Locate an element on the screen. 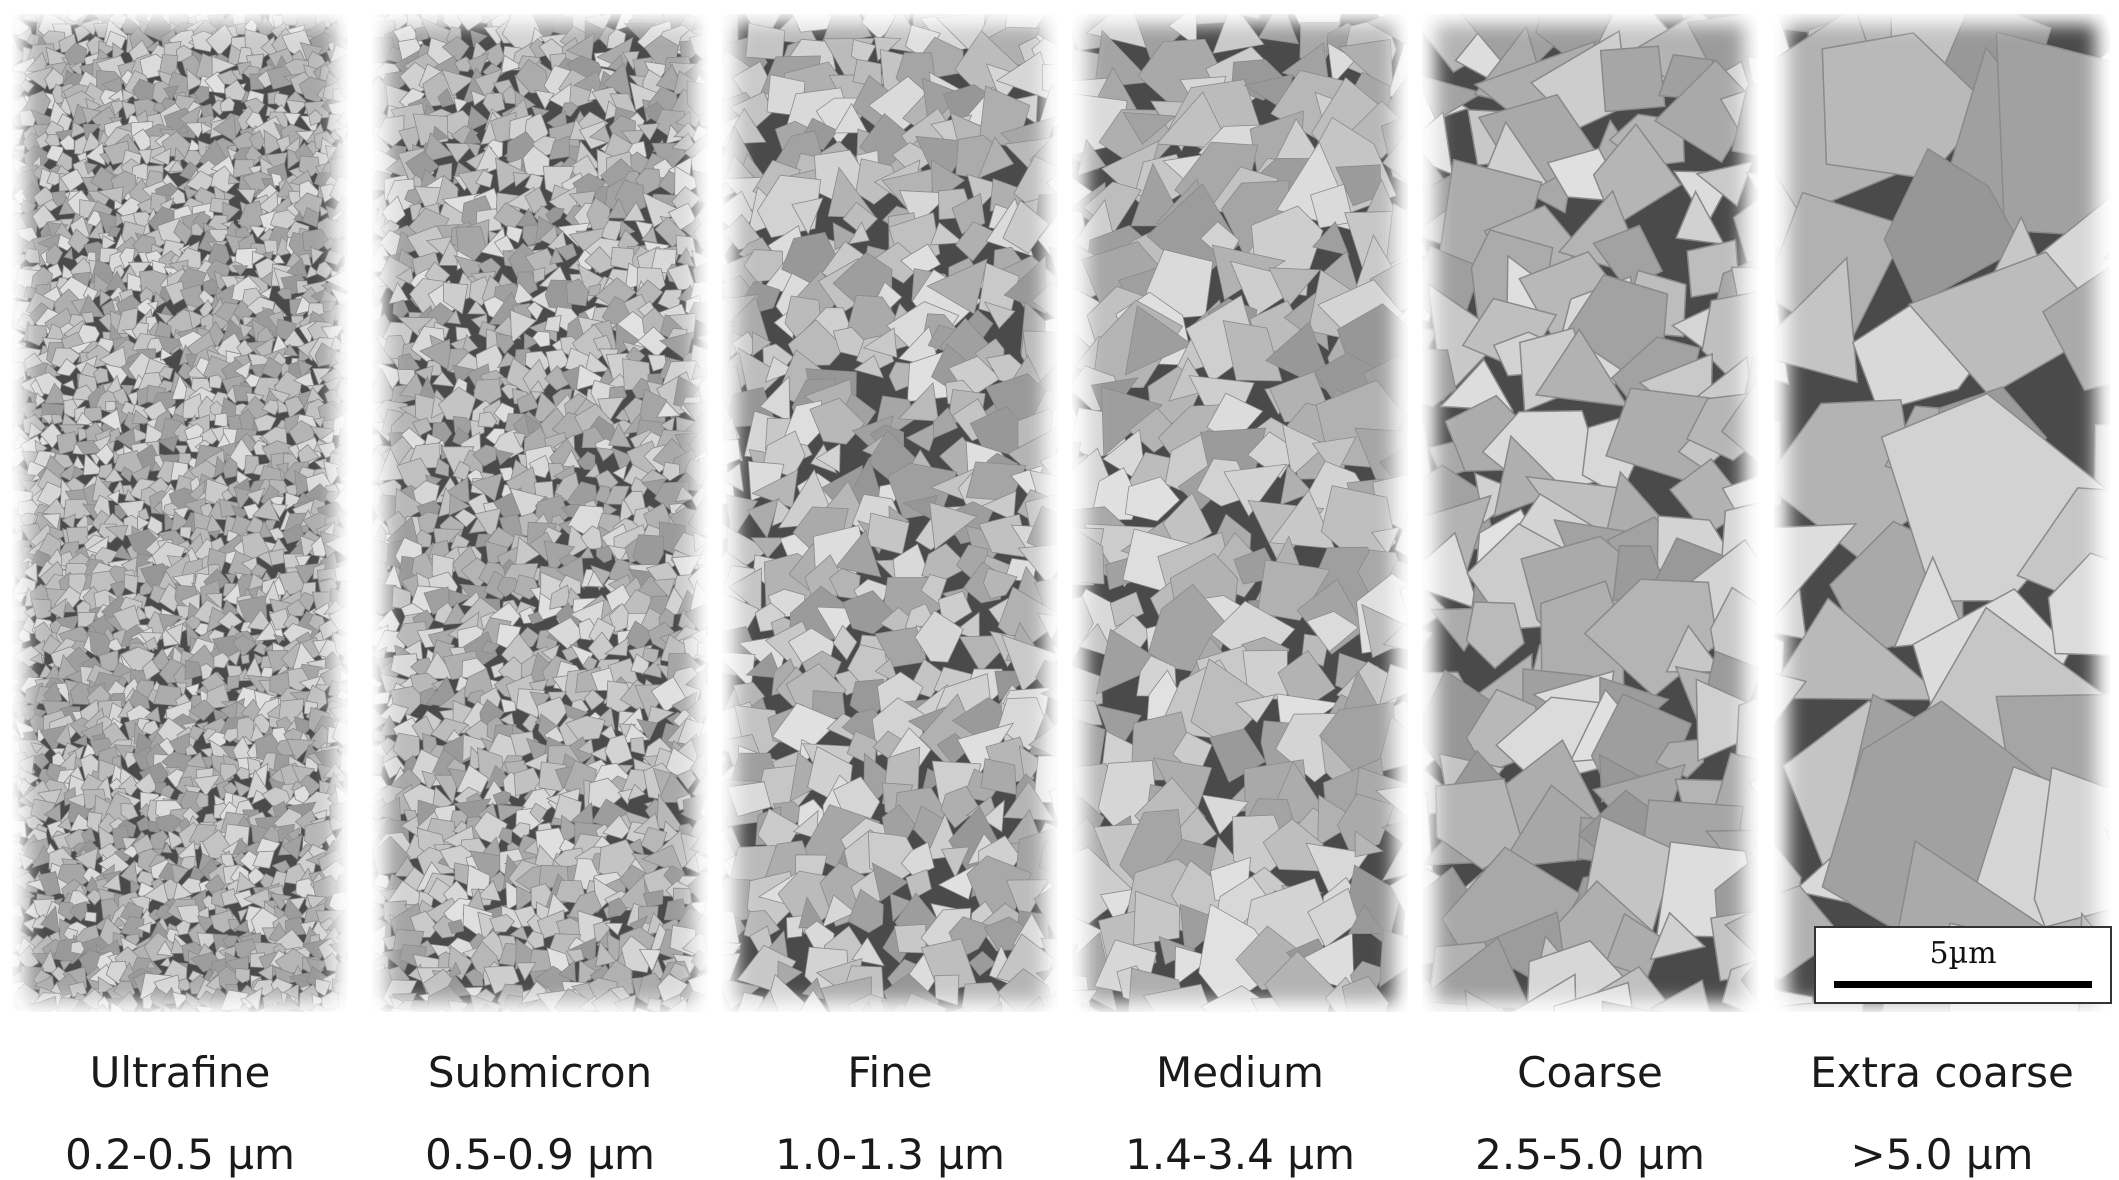 This screenshot has width=2119, height=1180. micrograph-panel-ultrafine is located at coordinates (180, 513).